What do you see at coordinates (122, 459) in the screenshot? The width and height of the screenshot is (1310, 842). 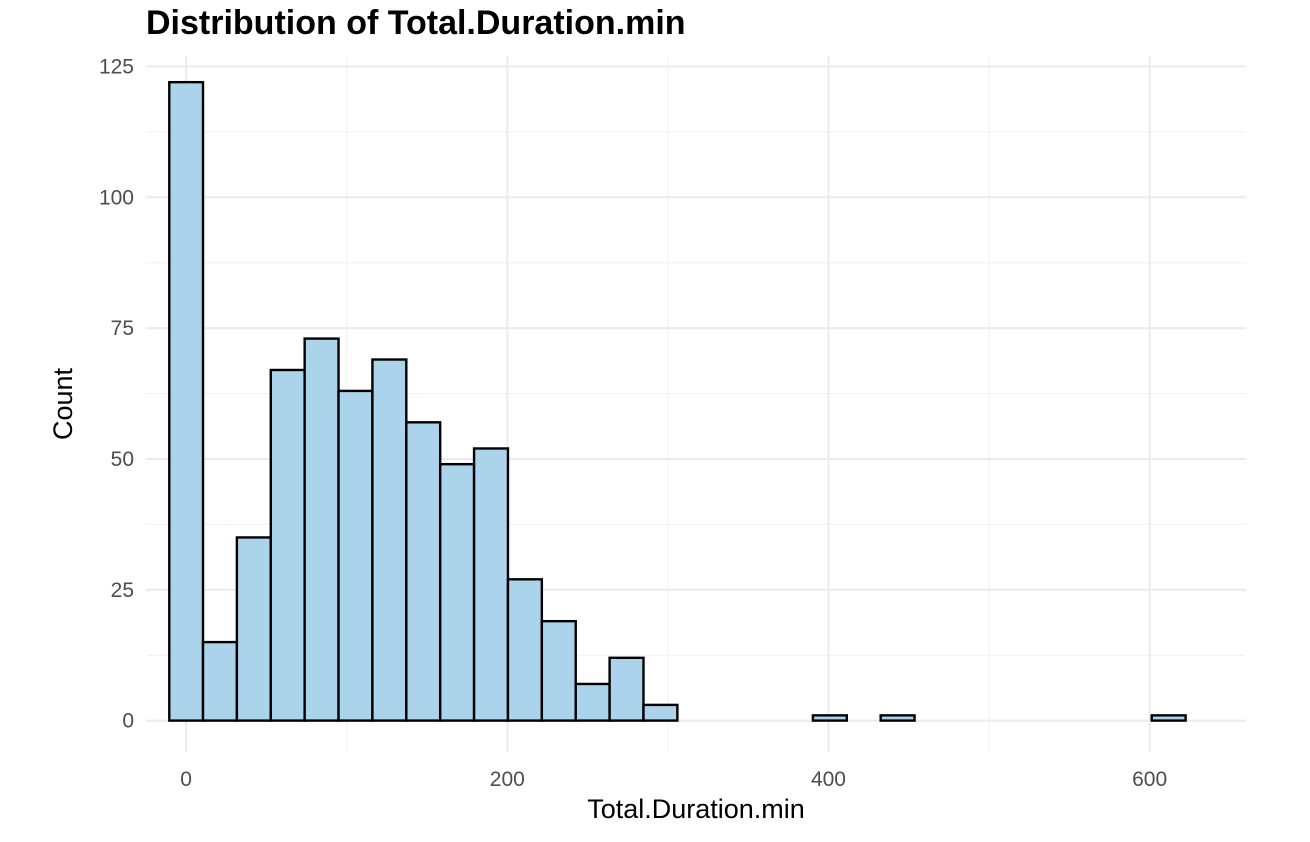 I see `y-tick-label: 50` at bounding box center [122, 459].